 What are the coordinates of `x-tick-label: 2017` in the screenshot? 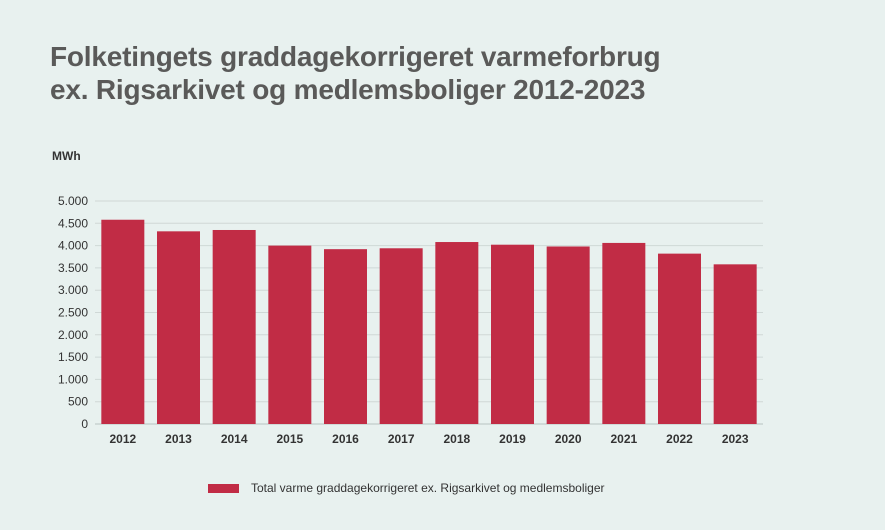 It's located at (401, 439).